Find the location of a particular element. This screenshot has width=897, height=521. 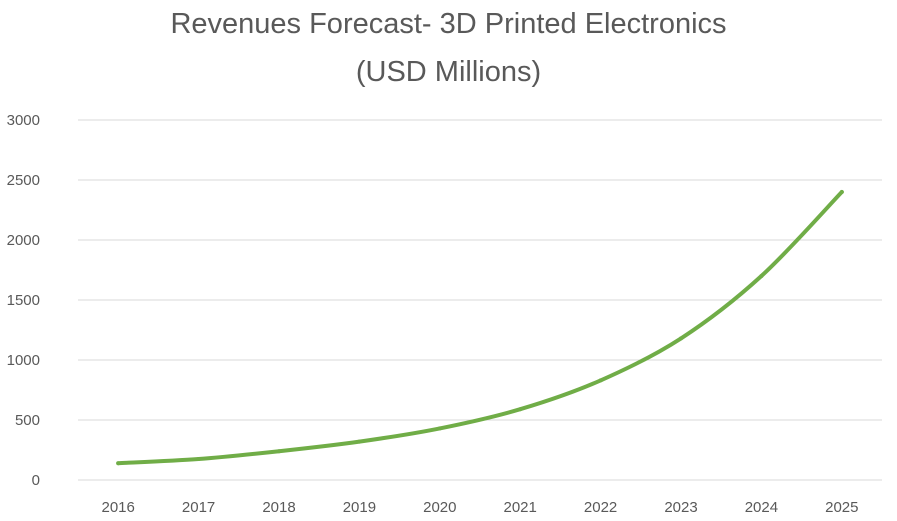

y-tick-label: 1000 is located at coordinates (23, 360).